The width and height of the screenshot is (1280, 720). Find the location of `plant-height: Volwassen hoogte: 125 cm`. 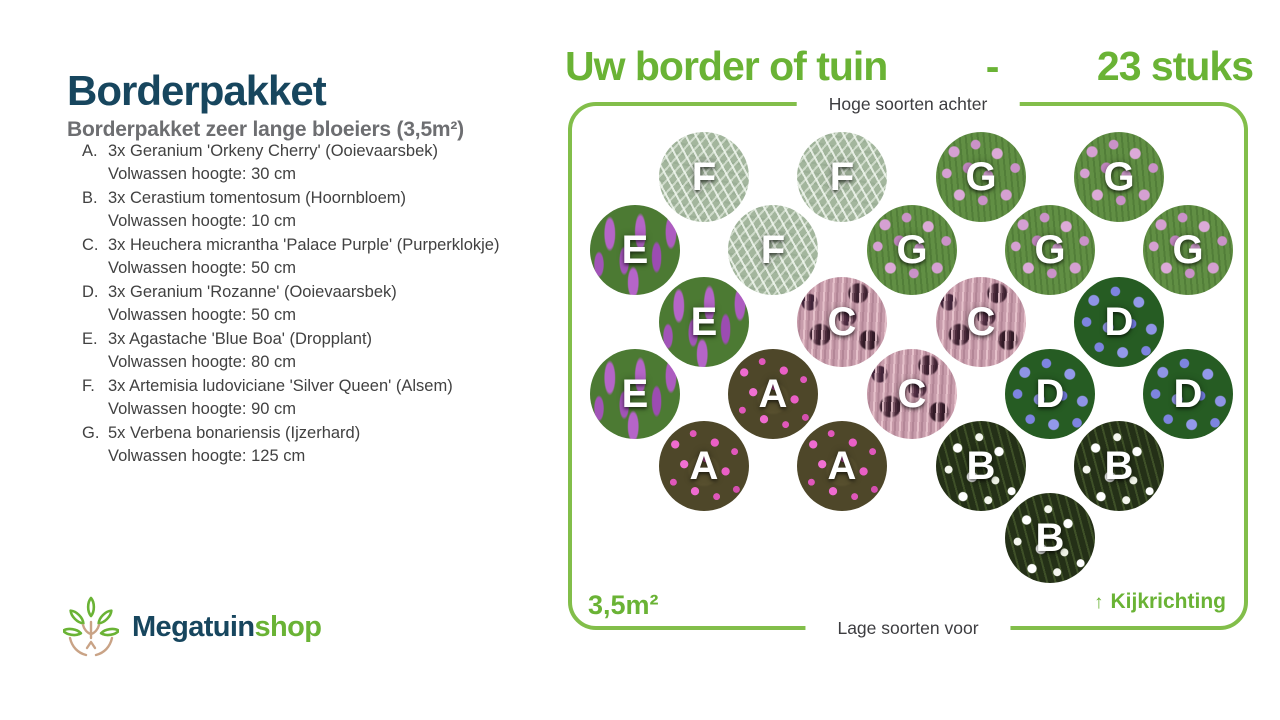

plant-height: Volwassen hoogte: 125 cm is located at coordinates (207, 456).